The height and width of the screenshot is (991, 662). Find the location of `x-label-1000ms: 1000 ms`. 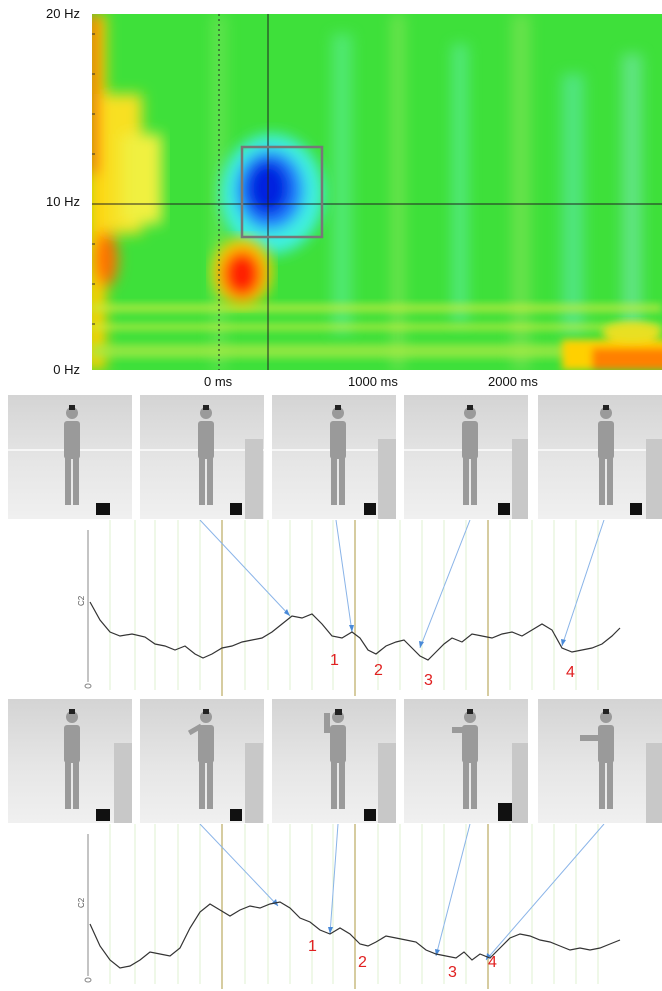

x-label-1000ms: 1000 ms is located at coordinates (373, 381).